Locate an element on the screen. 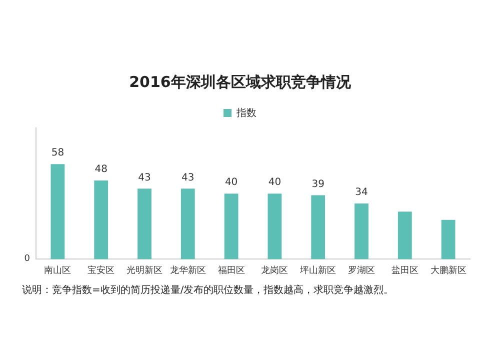  x-tick-label: 大鹏新区 is located at coordinates (448, 270).